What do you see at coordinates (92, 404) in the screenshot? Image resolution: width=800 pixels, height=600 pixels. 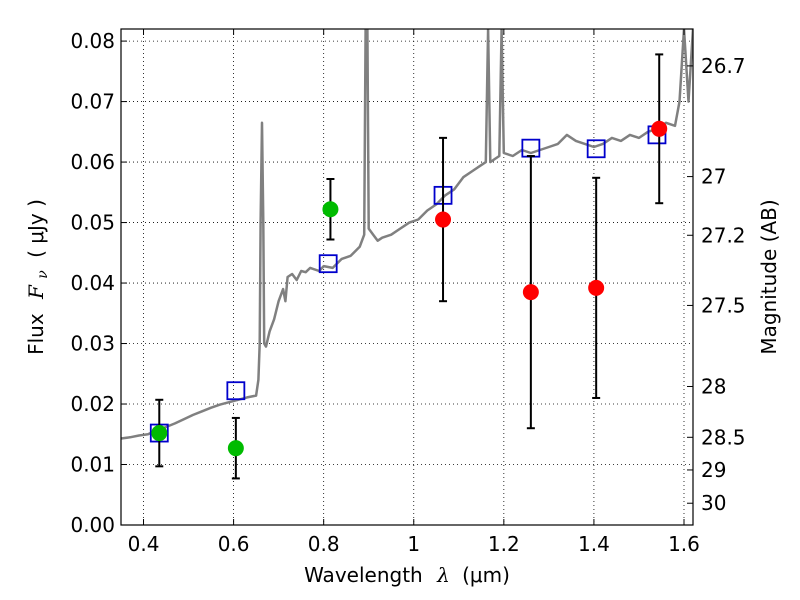 I see `y-tick-label: 0.02` at bounding box center [92, 404].